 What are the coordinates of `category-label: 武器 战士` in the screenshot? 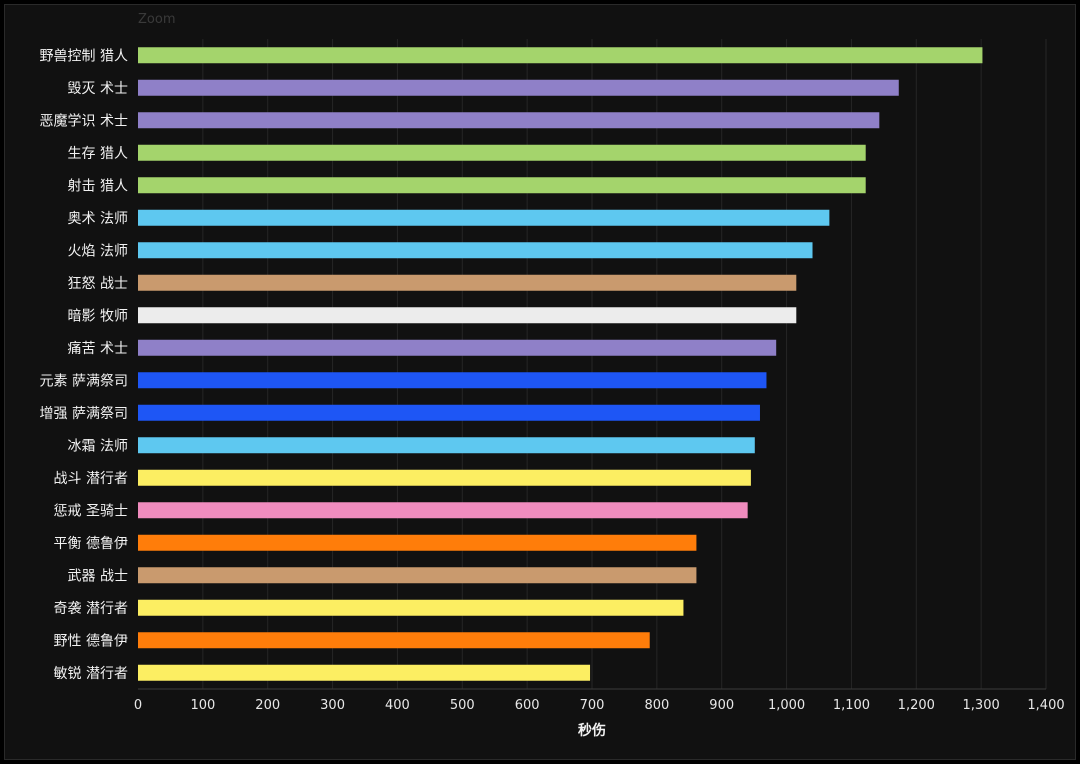 It's located at (98, 576).